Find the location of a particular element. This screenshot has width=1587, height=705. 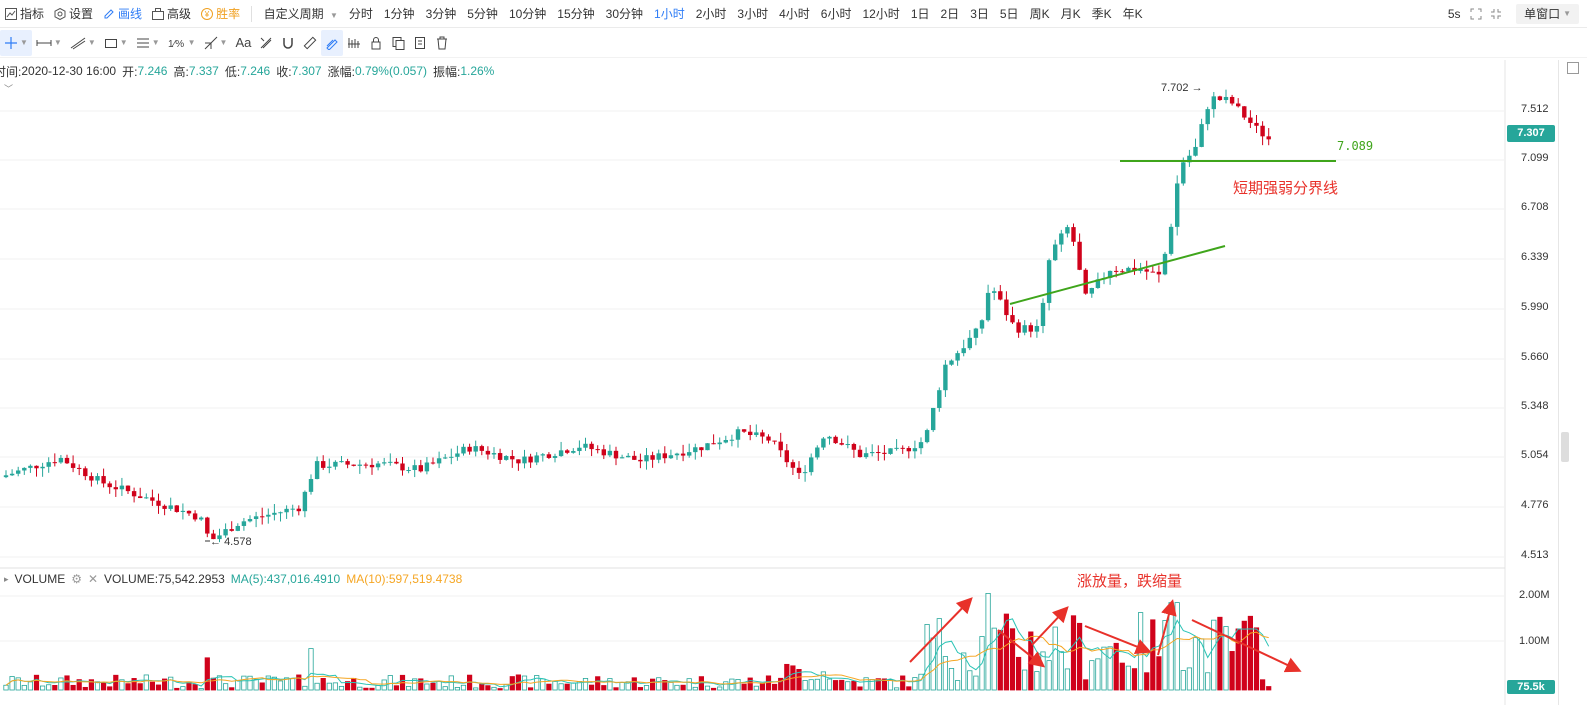

collapse-arrow-icon: ▸ is located at coordinates (6, 578).